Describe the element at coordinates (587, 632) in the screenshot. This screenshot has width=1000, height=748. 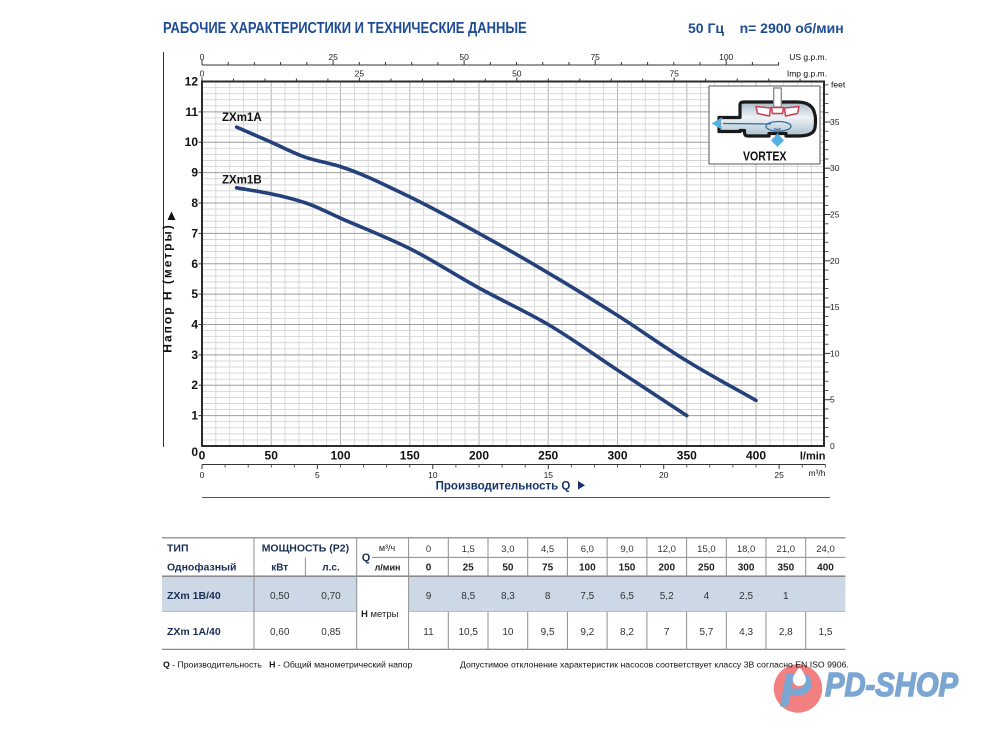
I see `svg-text: 9,2` at that location.